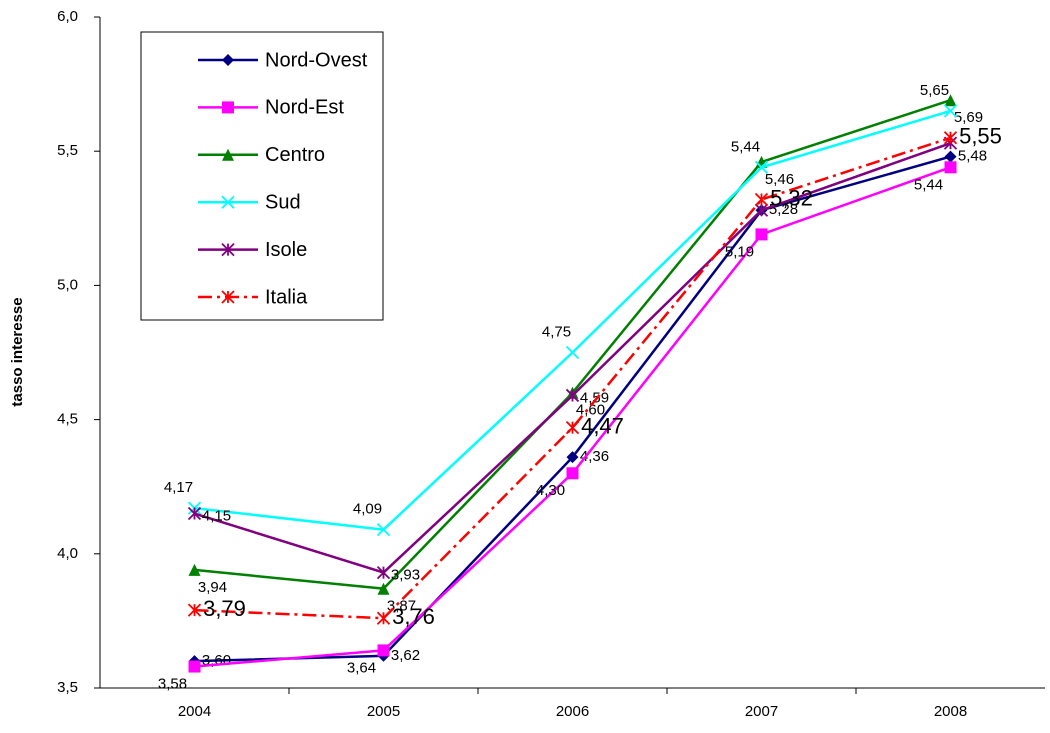 Image resolution: width=1050 pixels, height=733 pixels. Describe the element at coordinates (286, 297) in the screenshot. I see `legend-label: Italia` at that location.